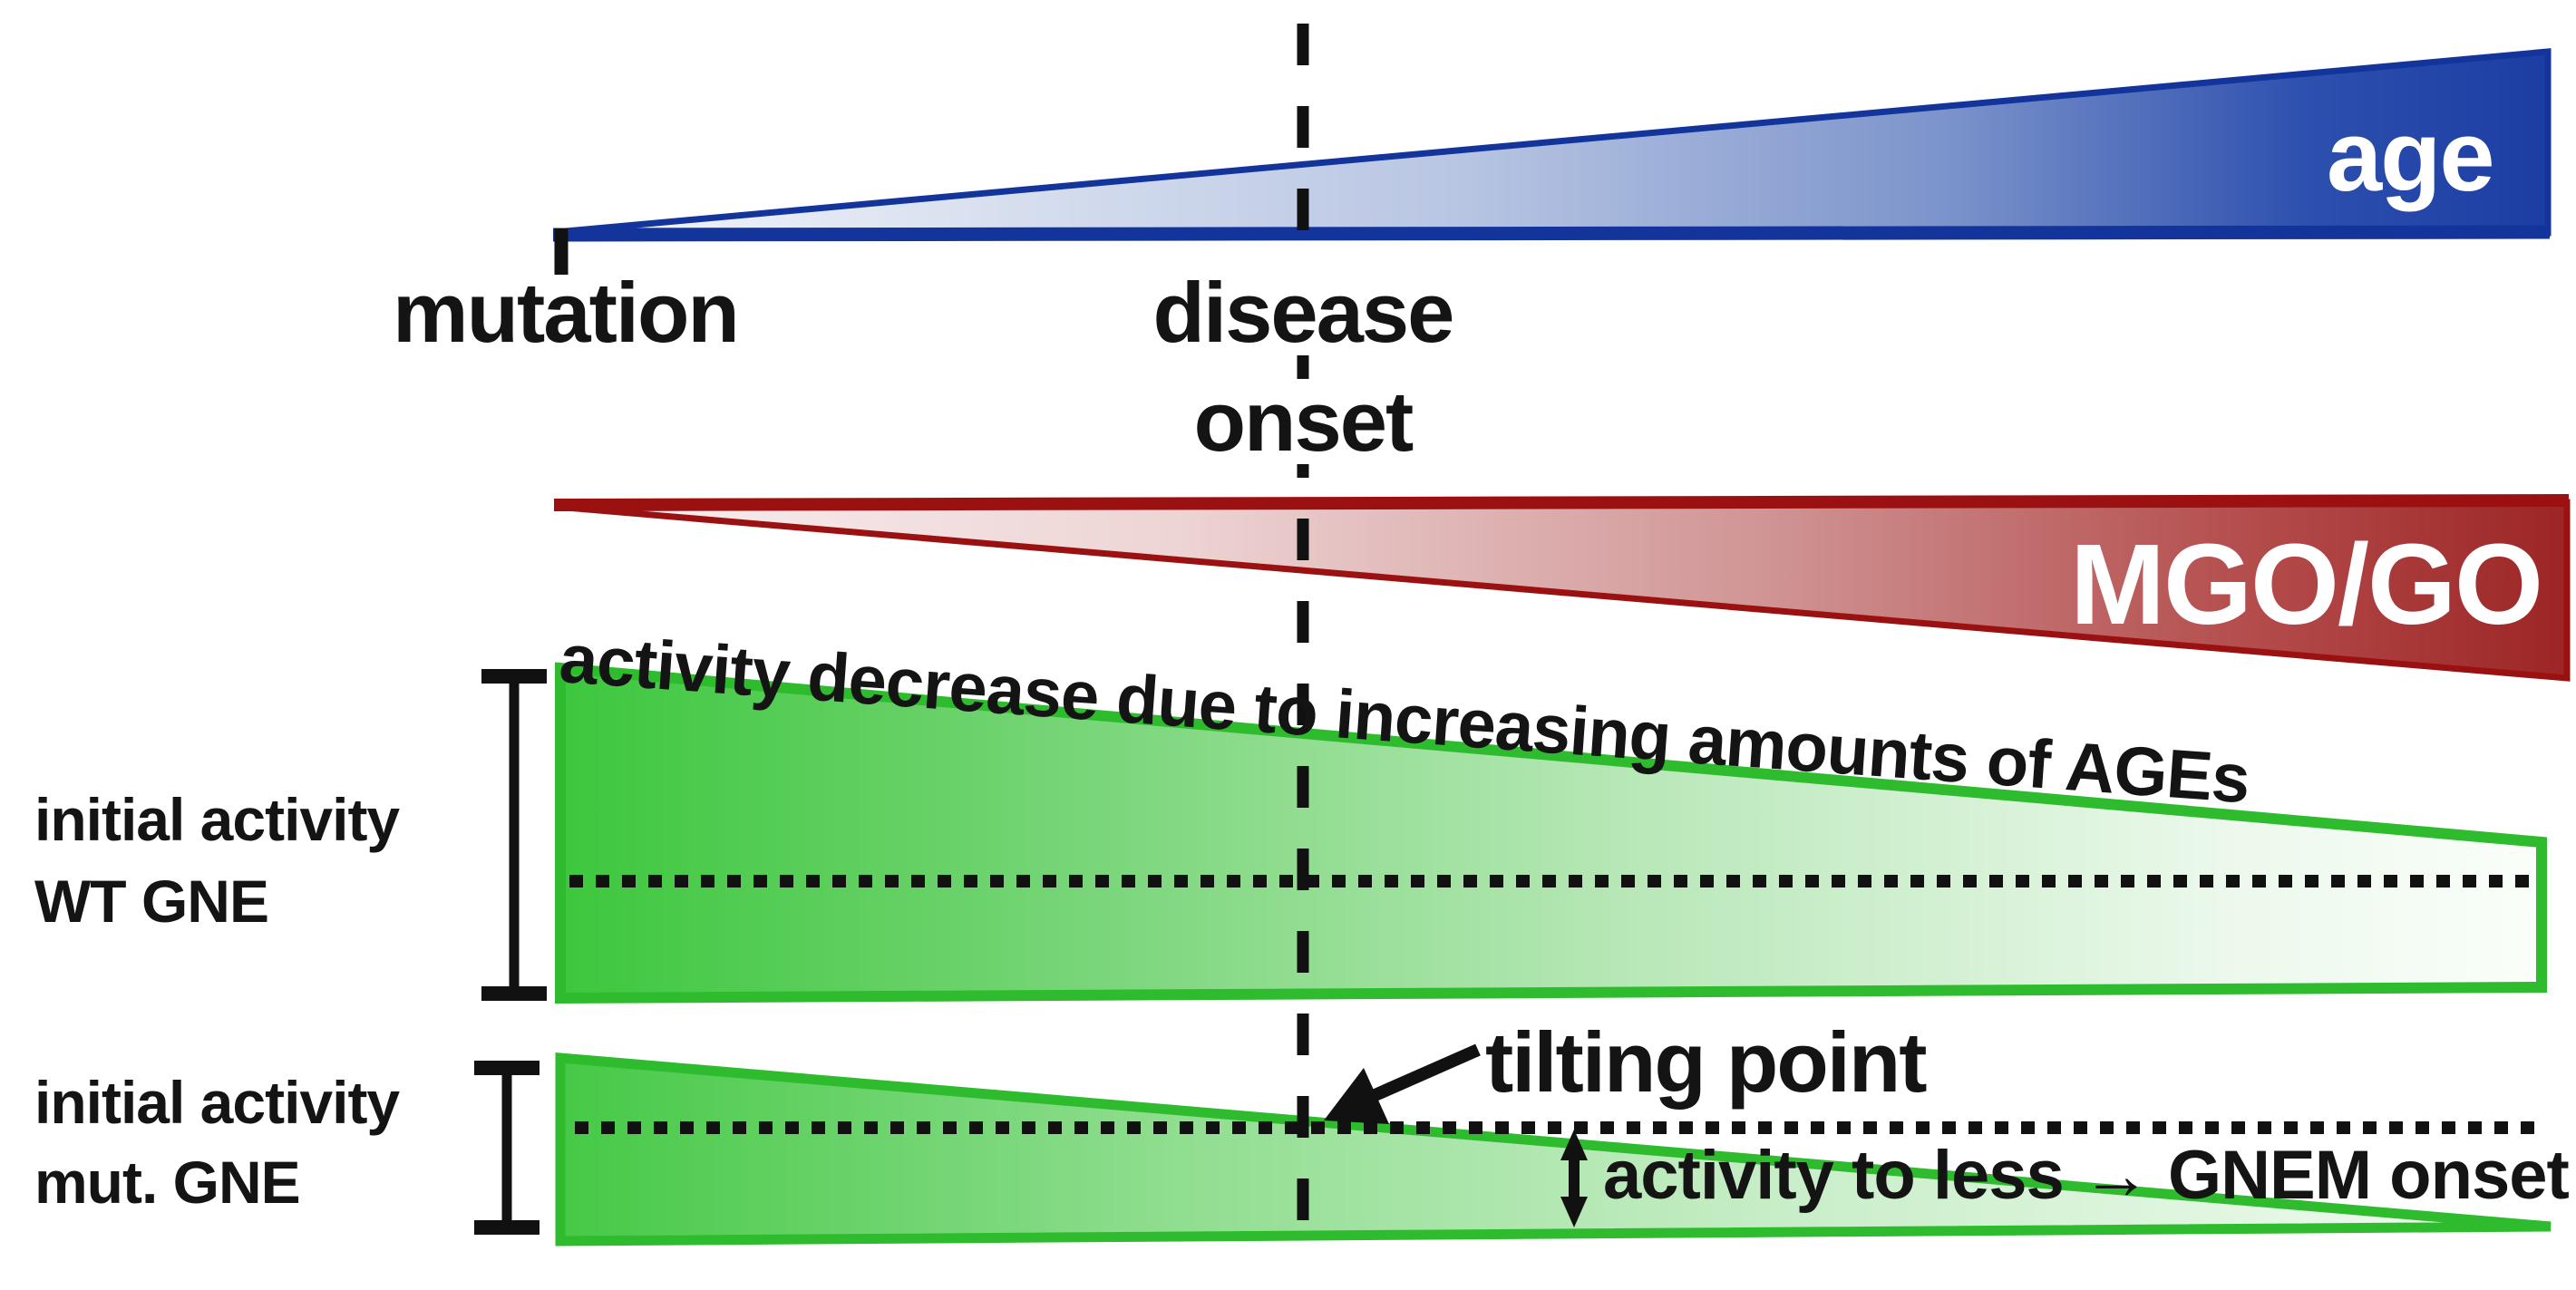  What do you see at coordinates (2411, 156) in the screenshot?
I see `age-wedge-label: age` at bounding box center [2411, 156].